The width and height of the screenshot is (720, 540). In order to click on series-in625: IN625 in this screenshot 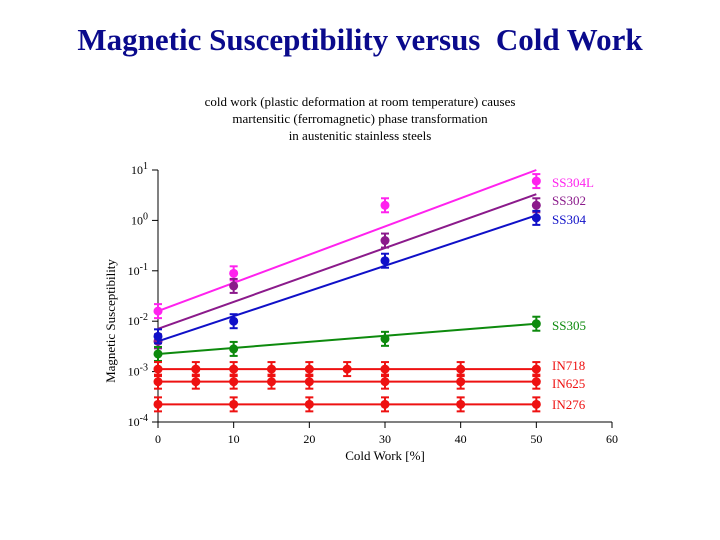, I will do `click(369, 382)`.